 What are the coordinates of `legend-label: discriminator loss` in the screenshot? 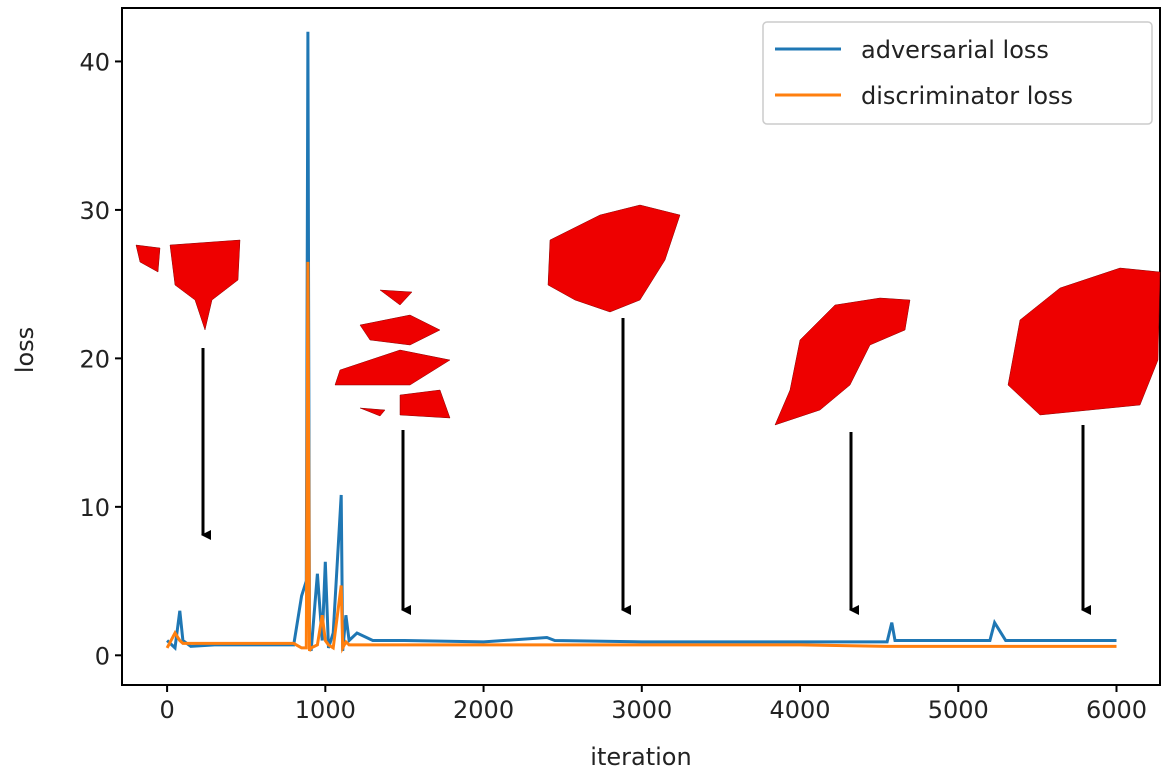 It's located at (967, 96).